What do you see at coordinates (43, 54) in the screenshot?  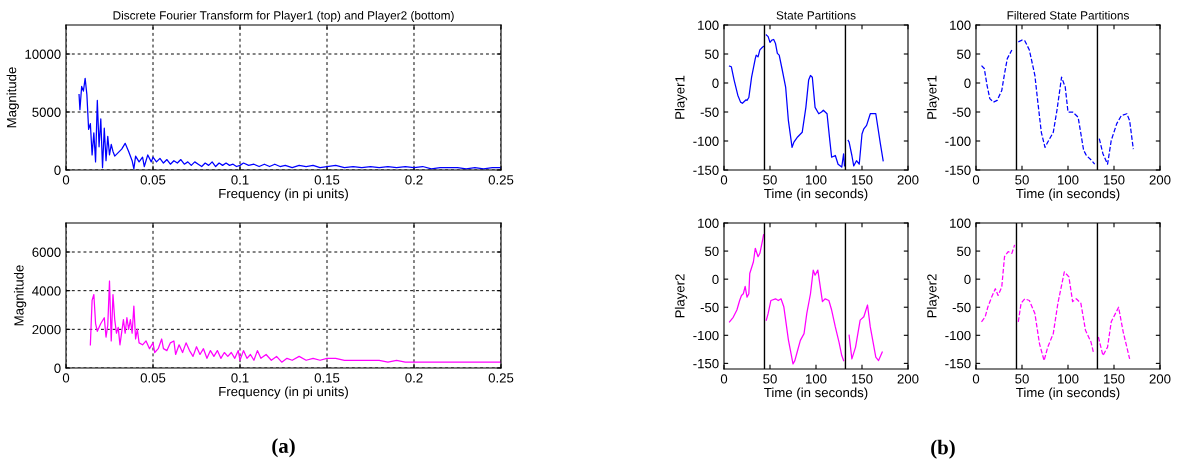 I see `y-tick-label: 10000` at bounding box center [43, 54].